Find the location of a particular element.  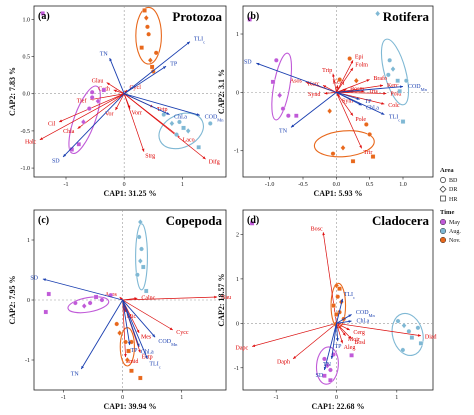

species-vector-label: Smid is located at coordinates (132, 362).